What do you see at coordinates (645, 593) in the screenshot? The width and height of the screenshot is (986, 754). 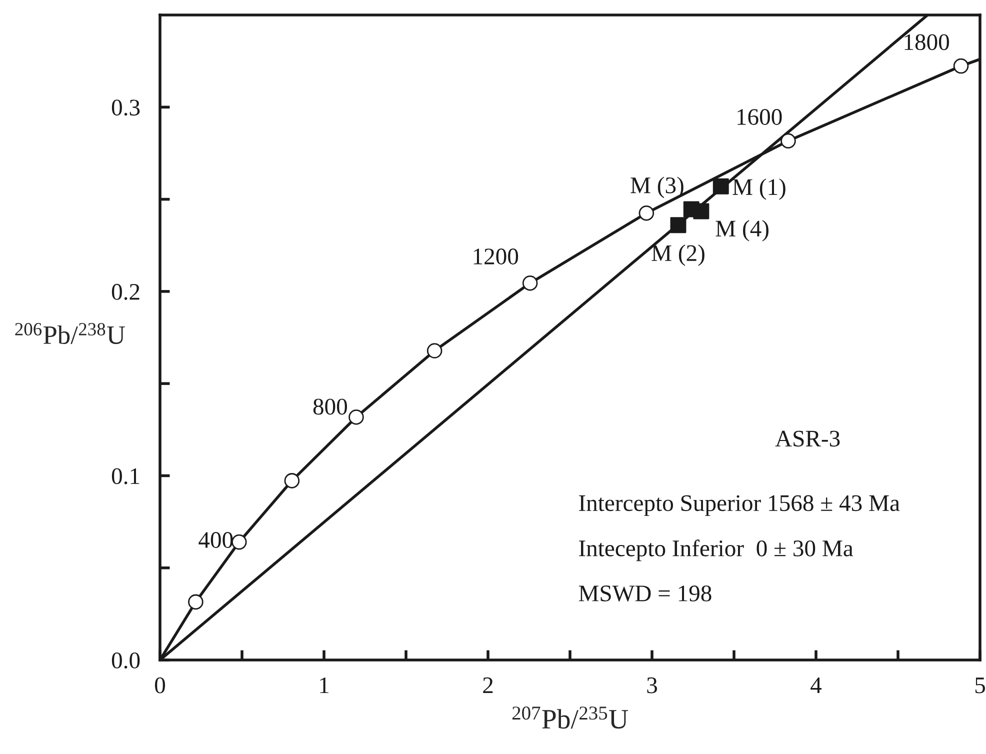 I see `annotation: MSWD = 198` at bounding box center [645, 593].